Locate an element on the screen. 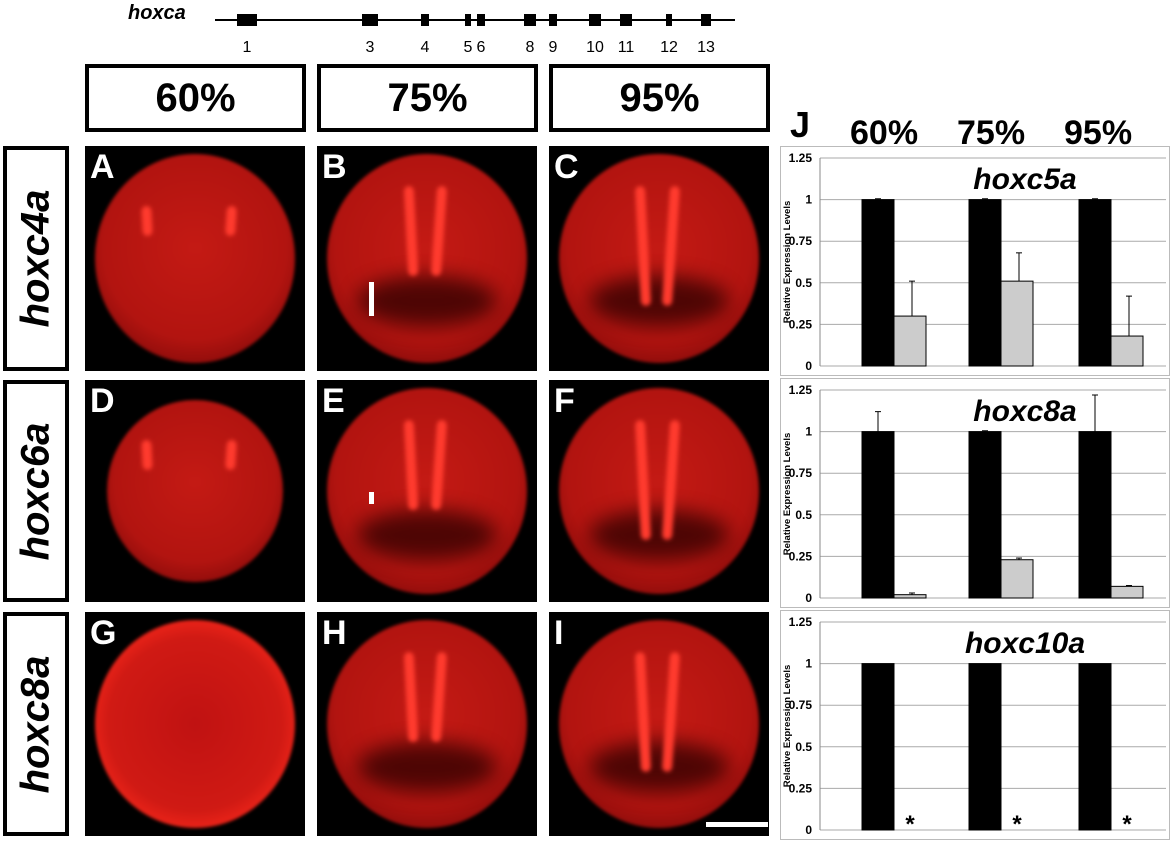 Image resolution: width=1171 pixels, height=841 pixels. chart-stage-95: 95% is located at coordinates (1098, 133).